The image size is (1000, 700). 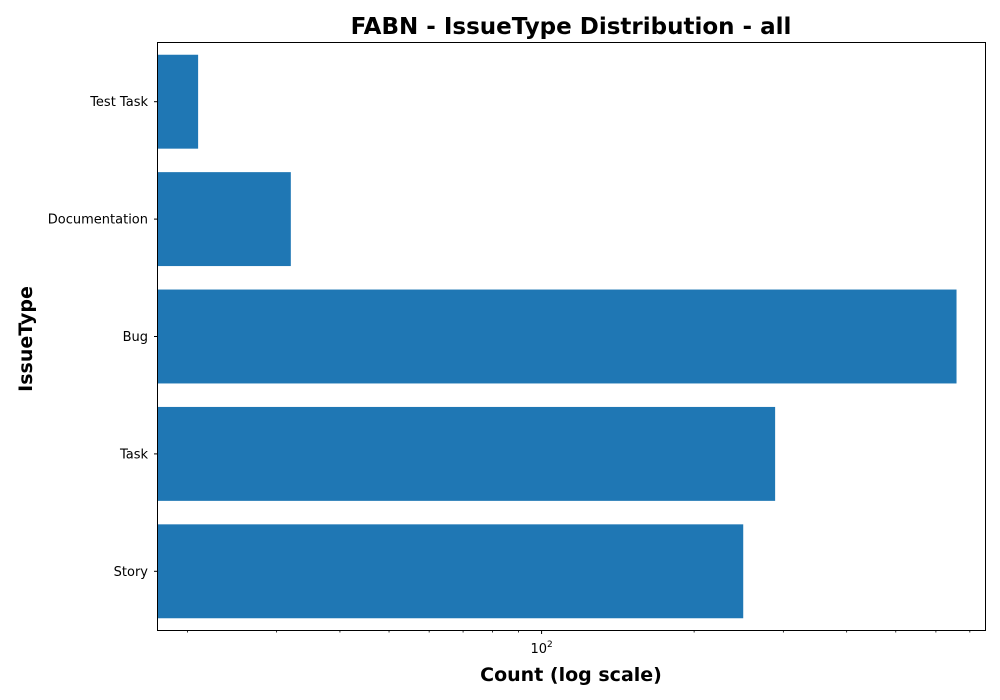 I want to click on y-tick-label-documentation: Documentation, so click(x=98, y=220).